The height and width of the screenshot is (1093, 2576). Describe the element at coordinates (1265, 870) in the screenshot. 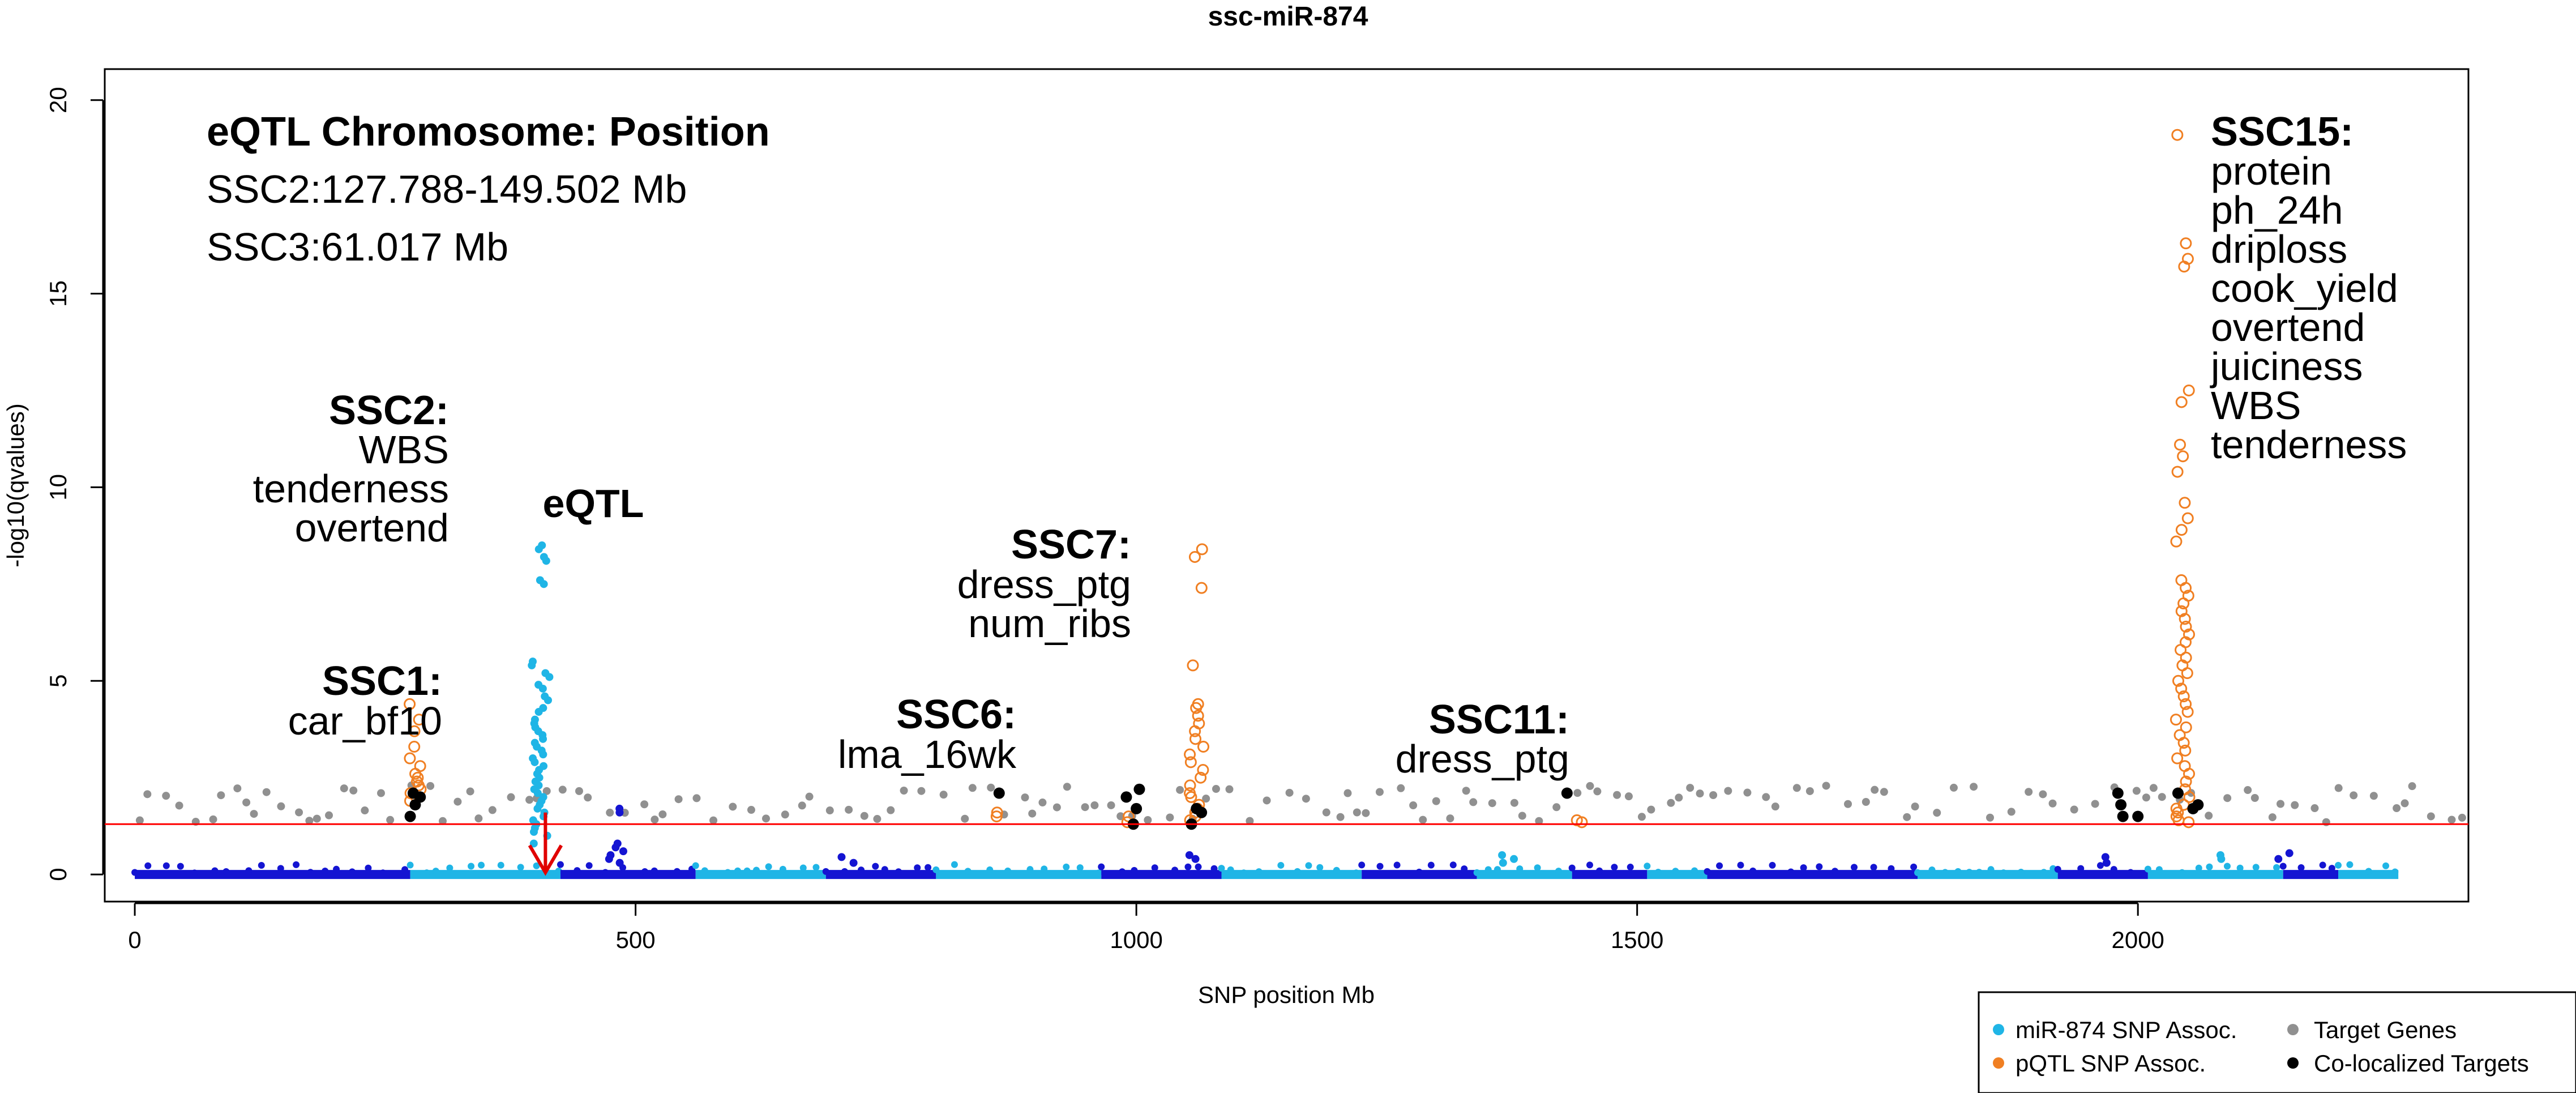

I see `baseline-snps` at that location.